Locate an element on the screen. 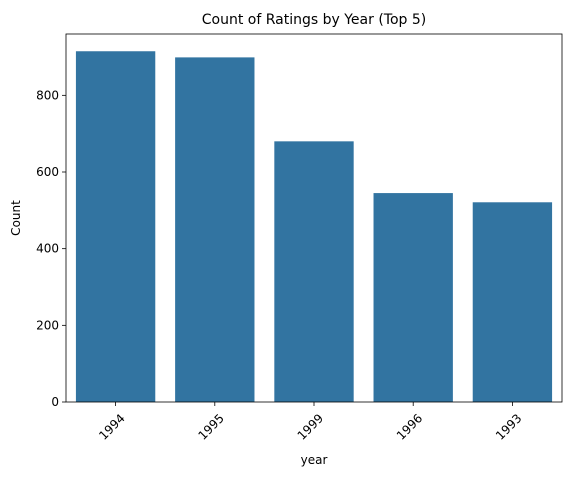 This screenshot has height=481, width=571. x-tick-label-1999: 1999 is located at coordinates (310, 426).